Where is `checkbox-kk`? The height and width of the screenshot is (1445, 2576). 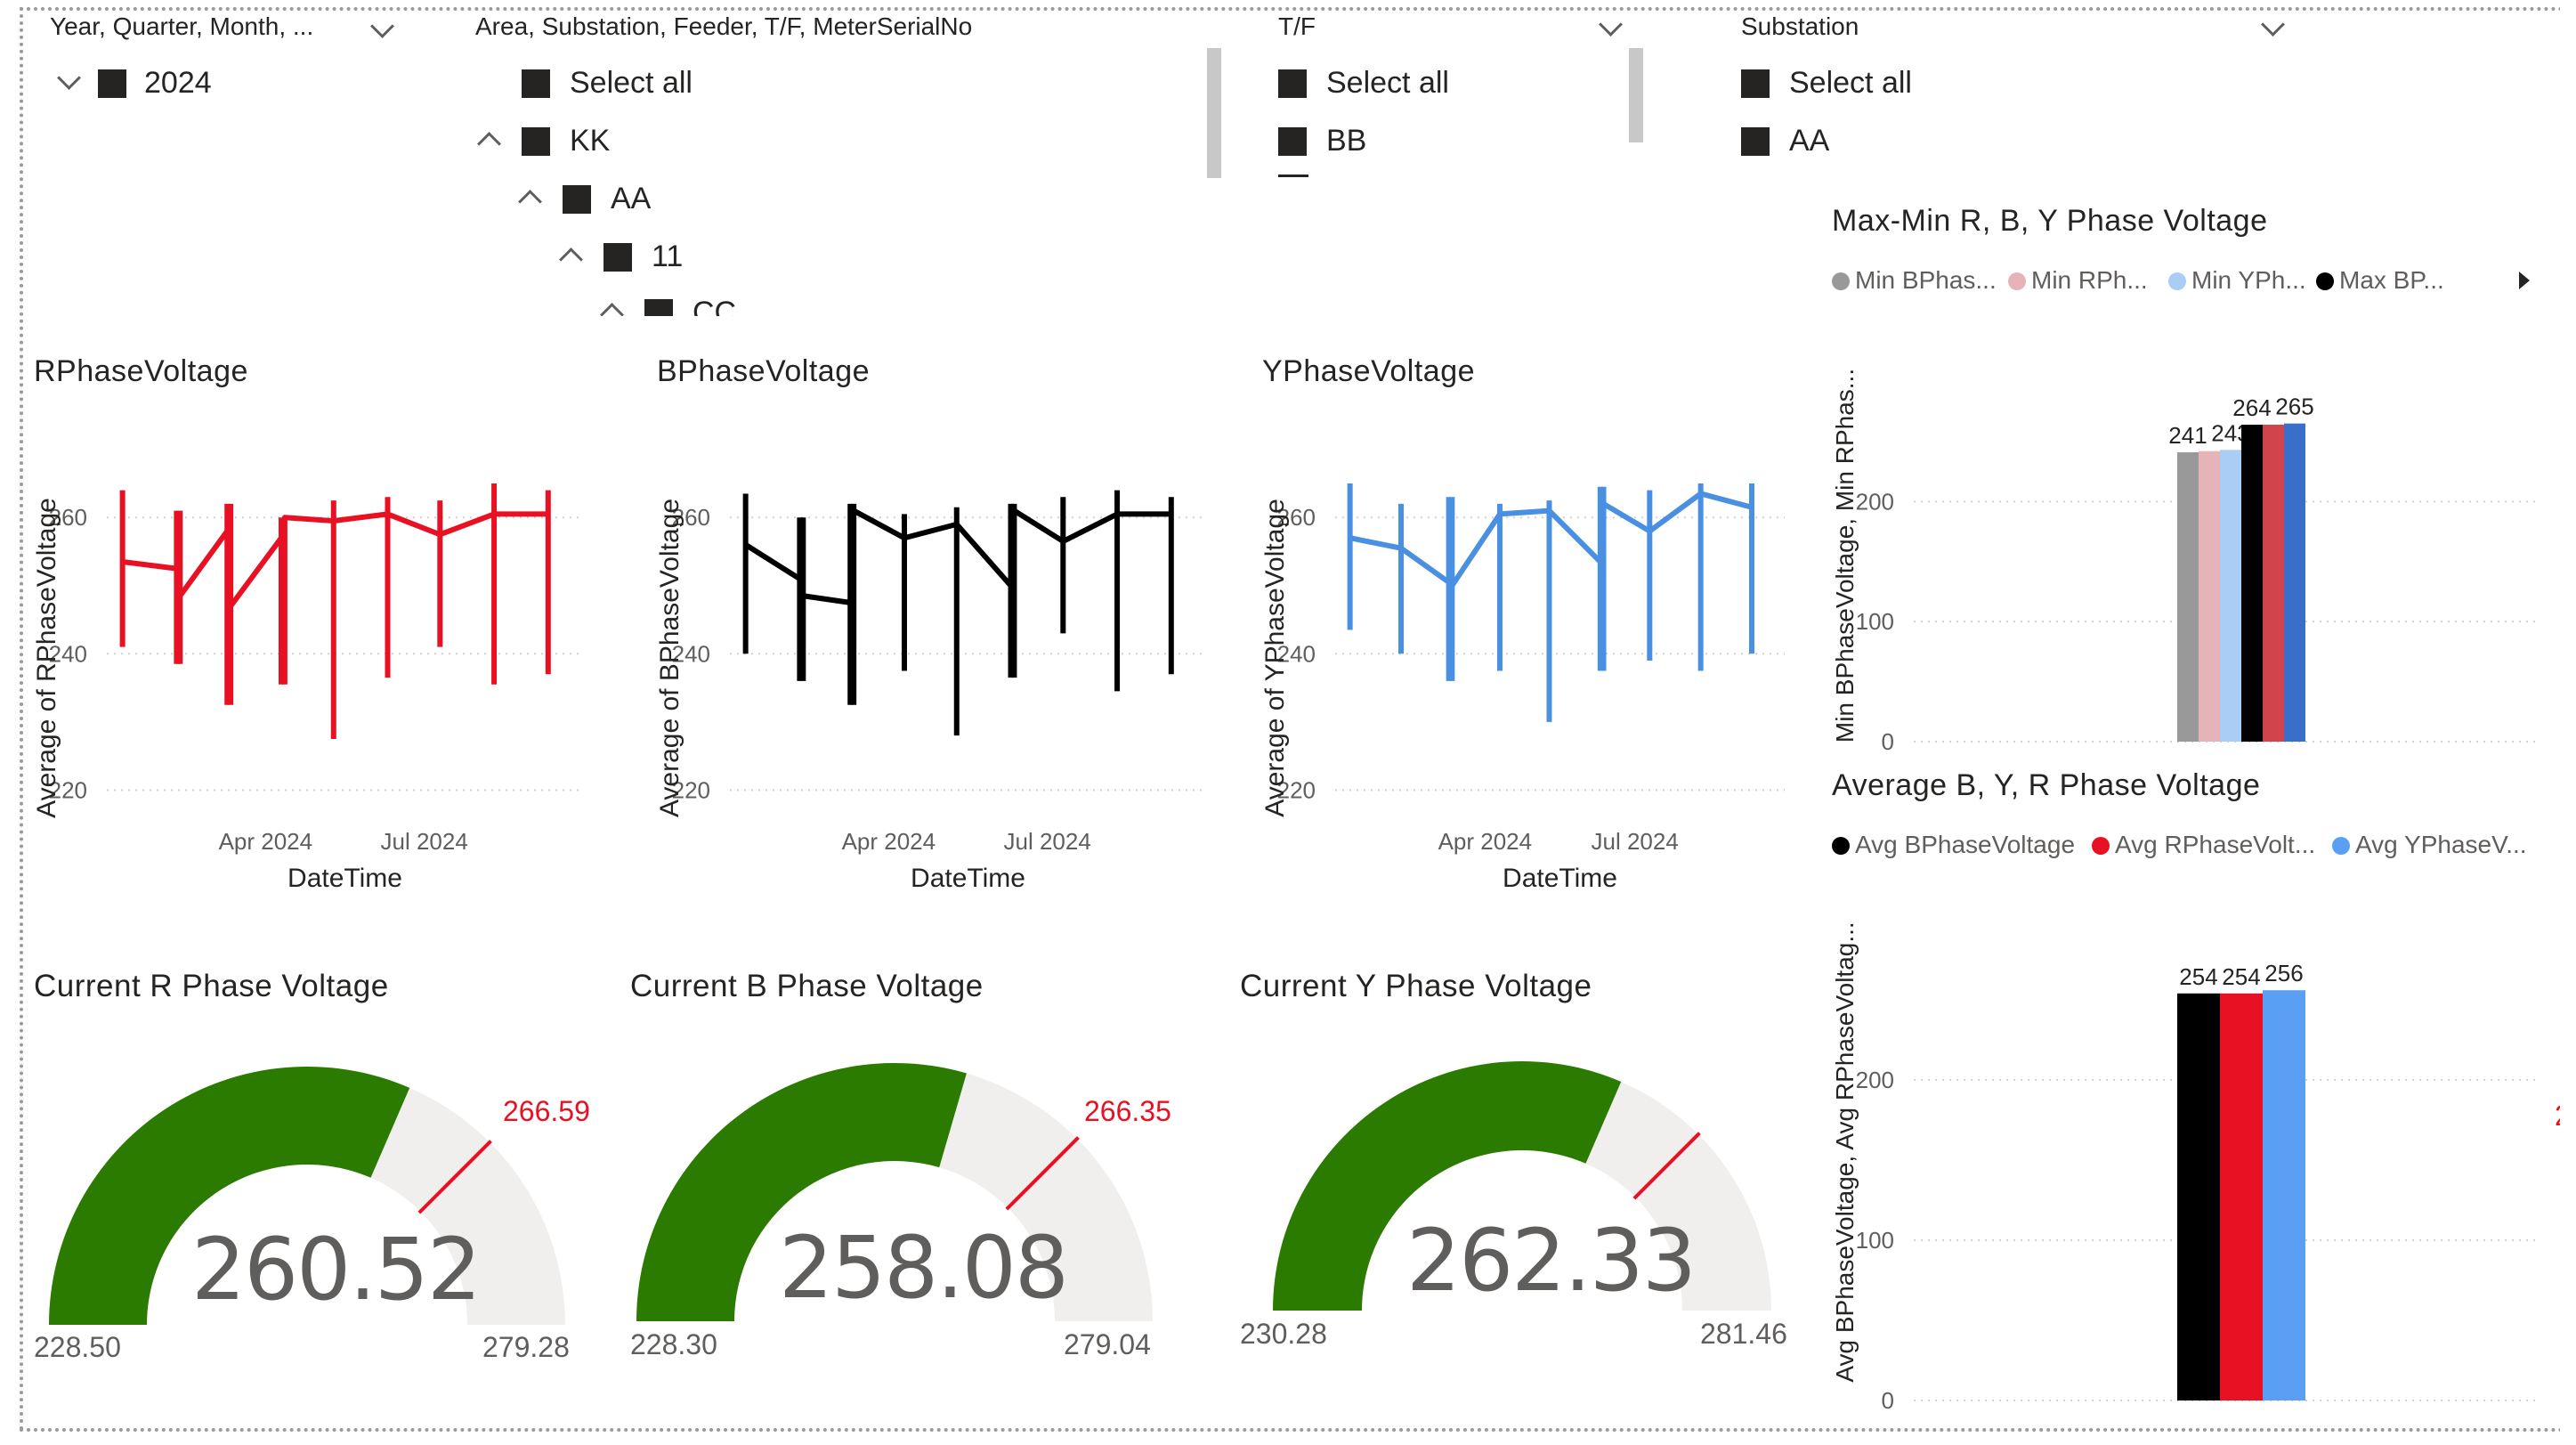
checkbox-kk is located at coordinates (536, 142).